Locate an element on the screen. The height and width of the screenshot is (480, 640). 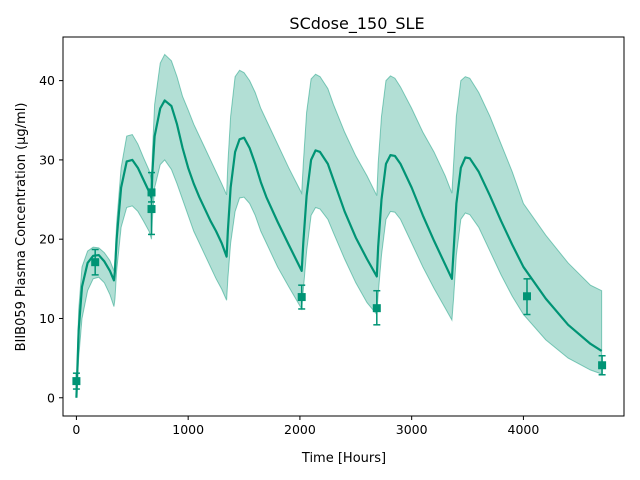
x-axis-label: Time [Hours] is located at coordinates (343, 458).